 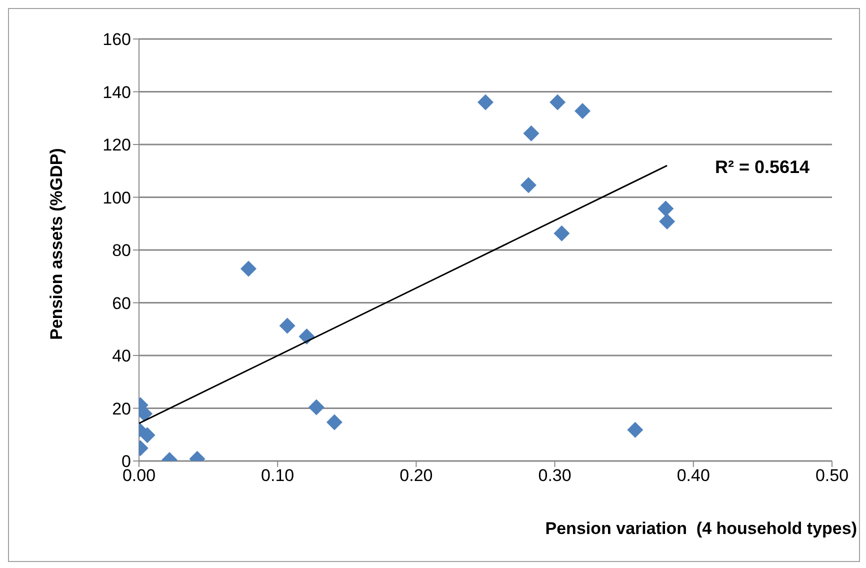 What do you see at coordinates (121, 303) in the screenshot?
I see `y-tick-label: 60` at bounding box center [121, 303].